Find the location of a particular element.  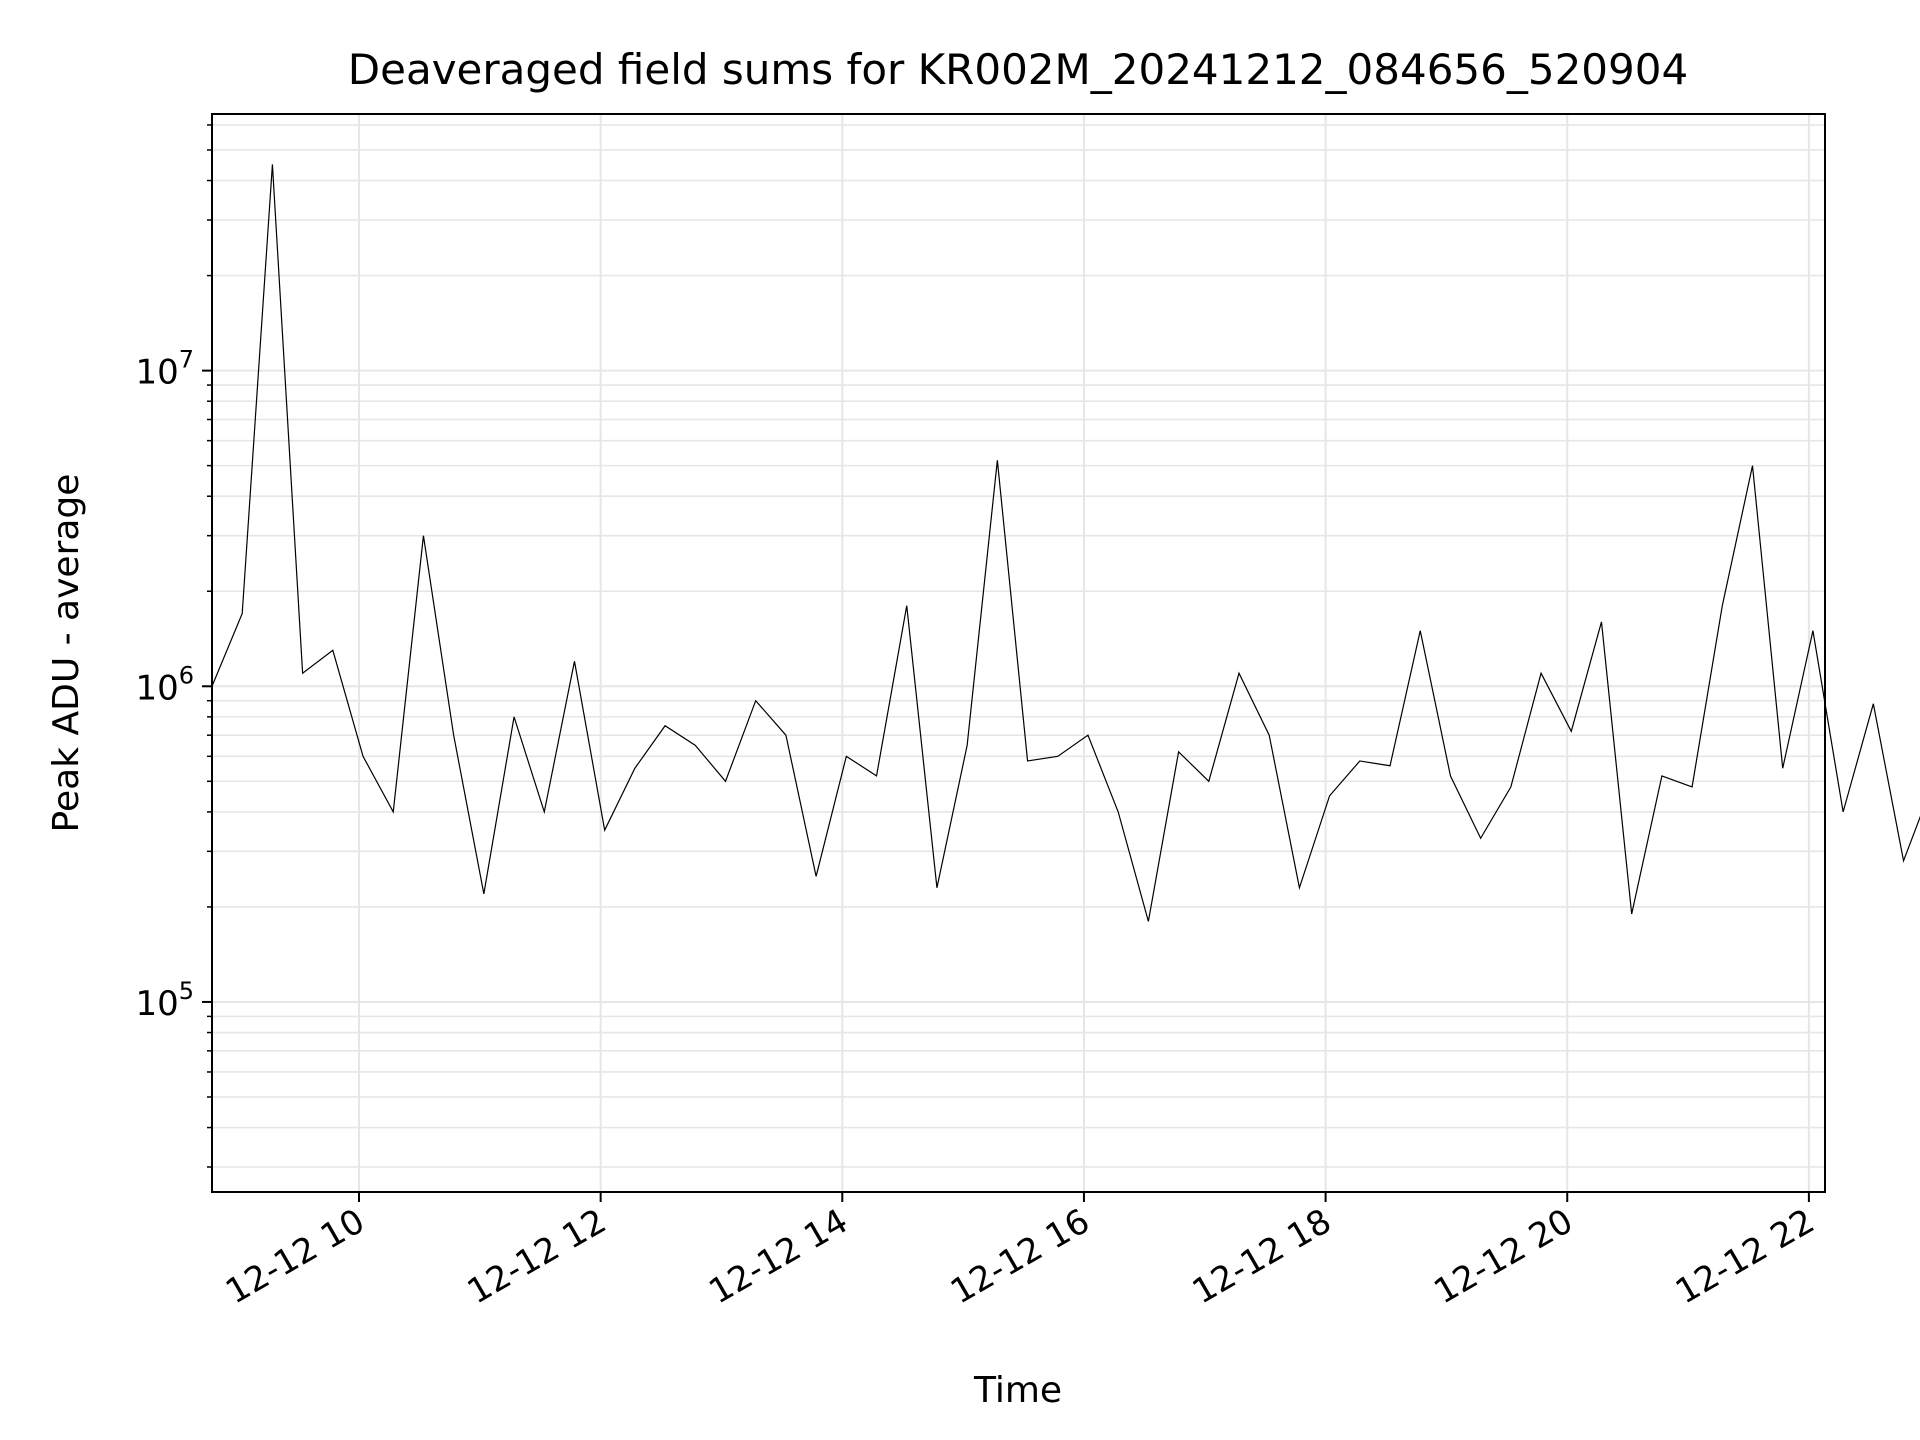

x-tick-label: 12-12 10 is located at coordinates (295, 1256).